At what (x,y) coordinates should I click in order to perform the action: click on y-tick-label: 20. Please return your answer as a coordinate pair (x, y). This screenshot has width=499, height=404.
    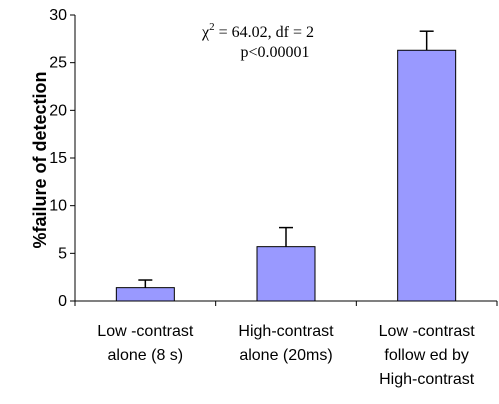
    Looking at the image, I should click on (58, 110).